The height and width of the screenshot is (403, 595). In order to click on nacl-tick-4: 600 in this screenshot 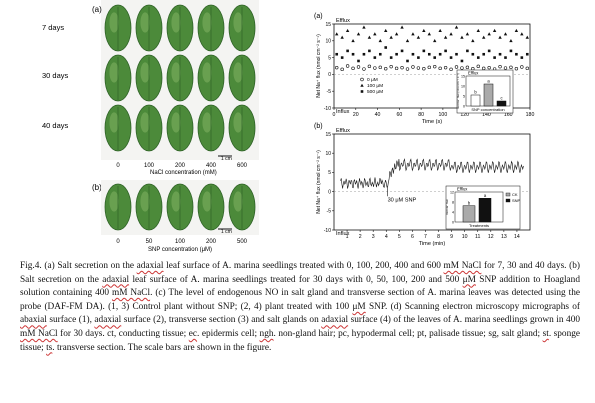, I will do `click(242, 166)`.